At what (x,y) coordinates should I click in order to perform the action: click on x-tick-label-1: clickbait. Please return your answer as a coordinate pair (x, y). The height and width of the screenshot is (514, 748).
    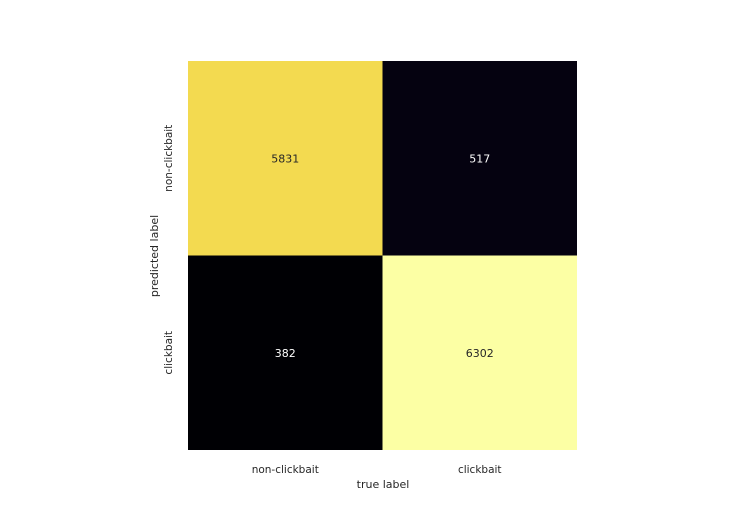
    Looking at the image, I should click on (480, 470).